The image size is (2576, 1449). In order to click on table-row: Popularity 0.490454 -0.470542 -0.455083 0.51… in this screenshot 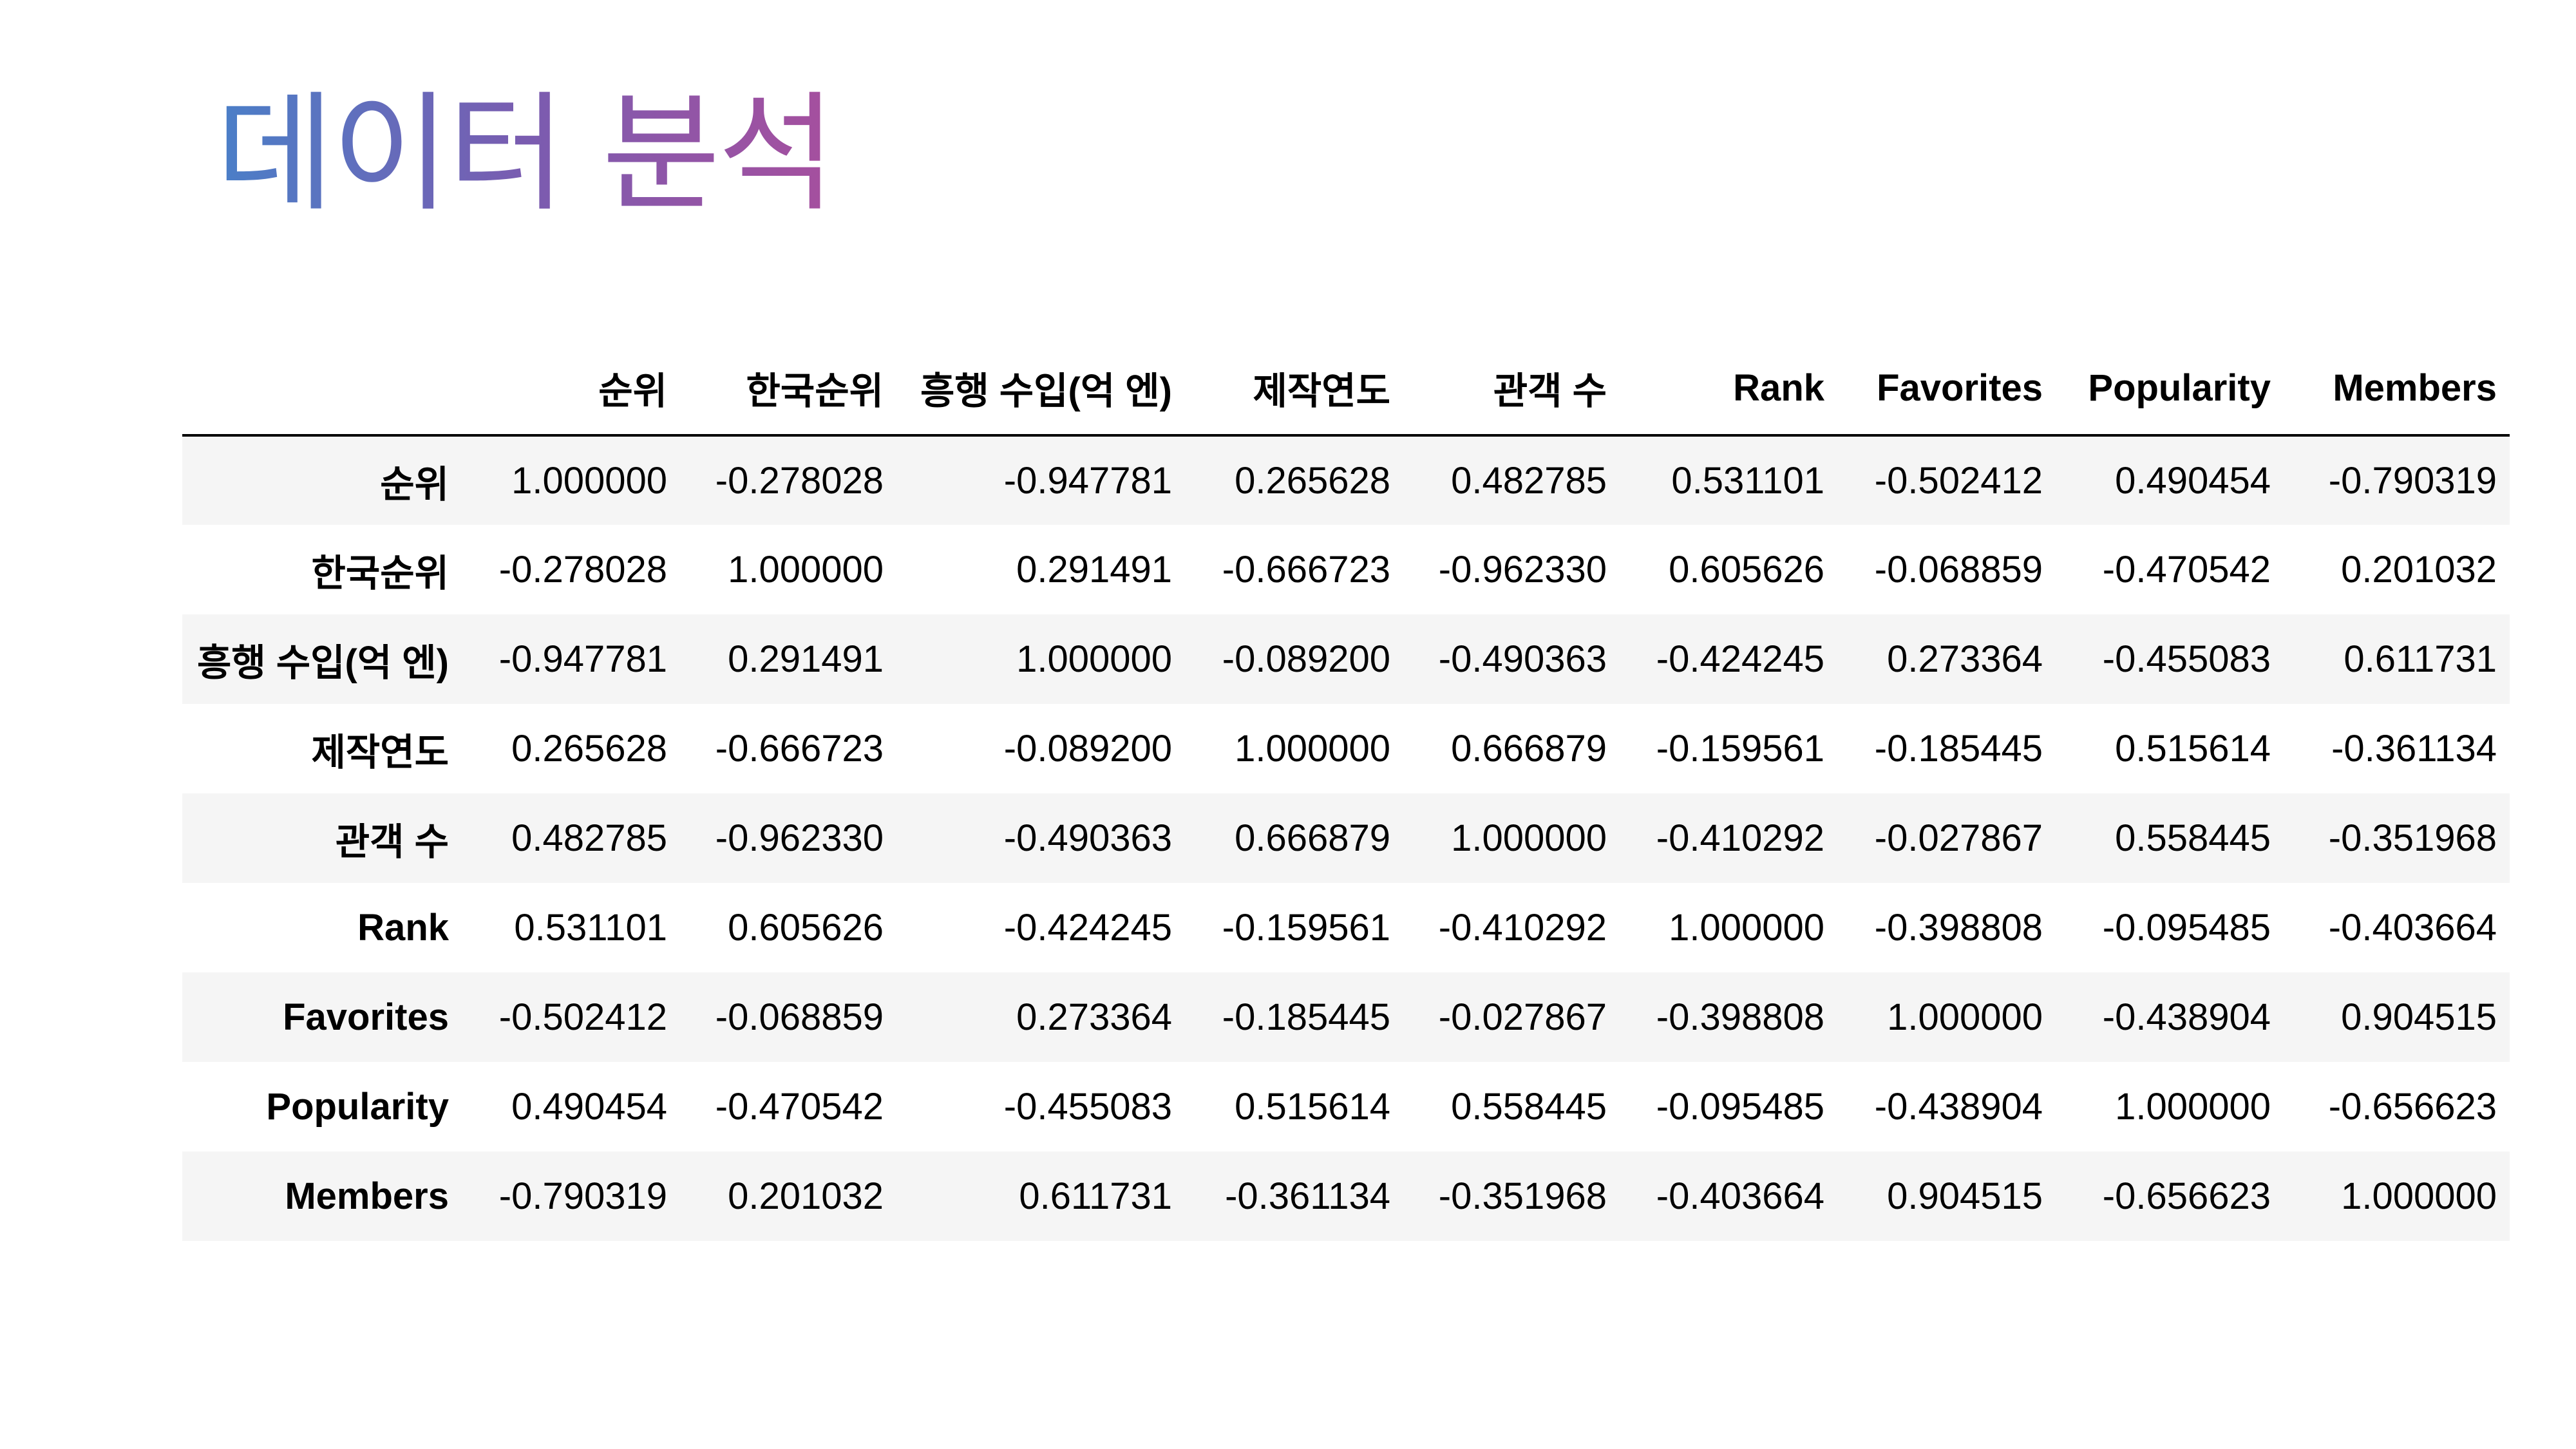, I will do `click(1346, 1106)`.